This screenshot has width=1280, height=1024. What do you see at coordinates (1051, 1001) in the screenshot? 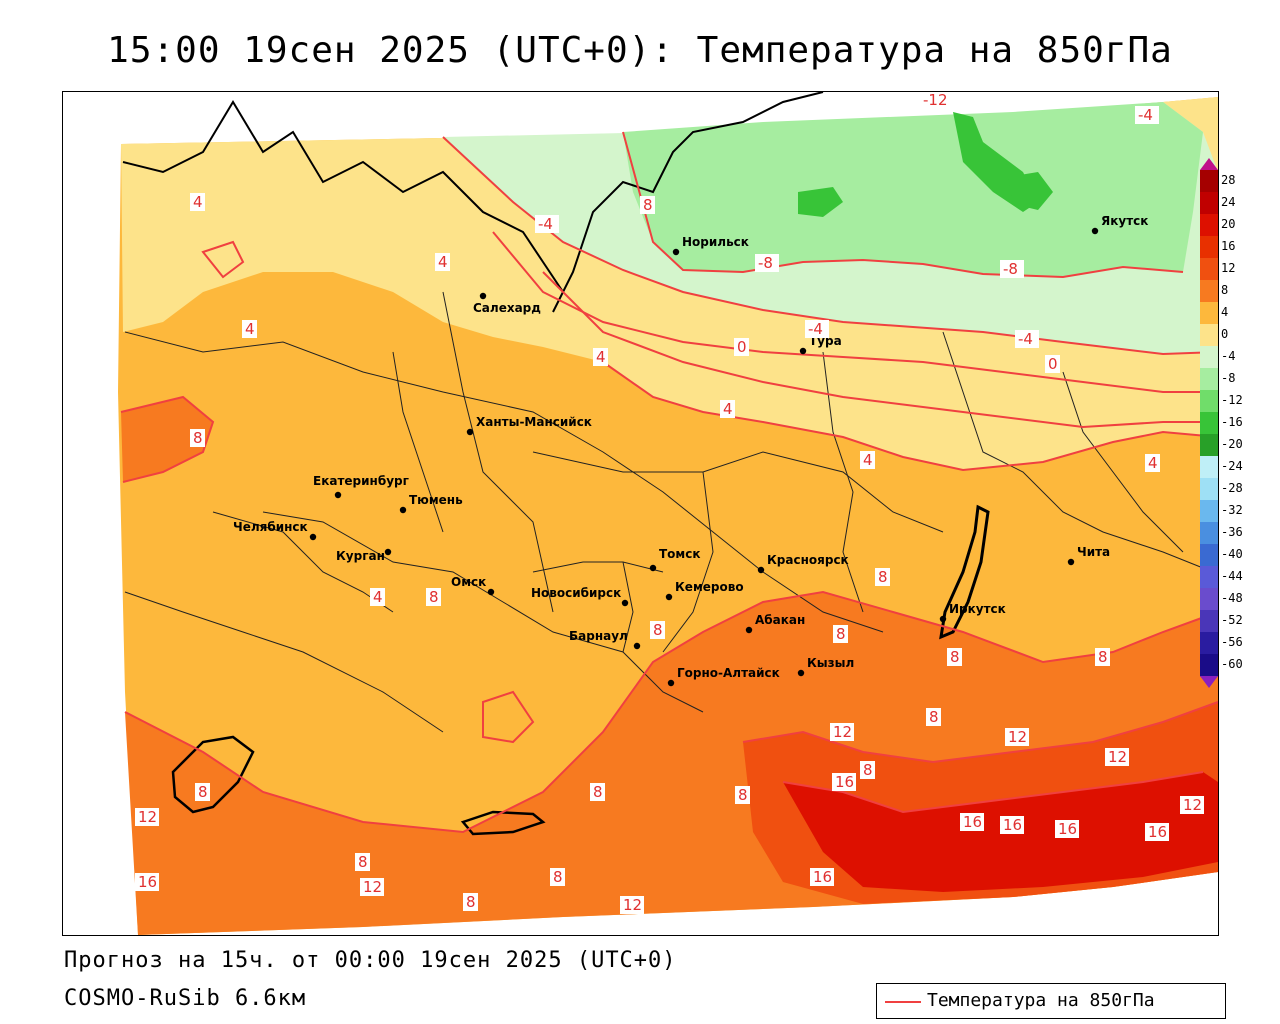
I see `legend: Температура на 850гПа` at bounding box center [1051, 1001].